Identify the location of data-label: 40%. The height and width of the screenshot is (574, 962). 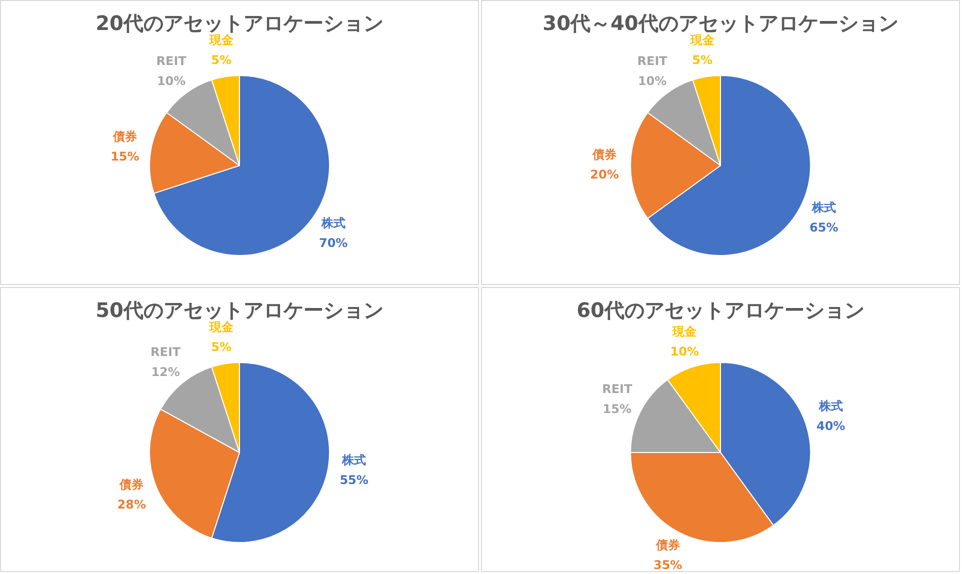
(831, 425).